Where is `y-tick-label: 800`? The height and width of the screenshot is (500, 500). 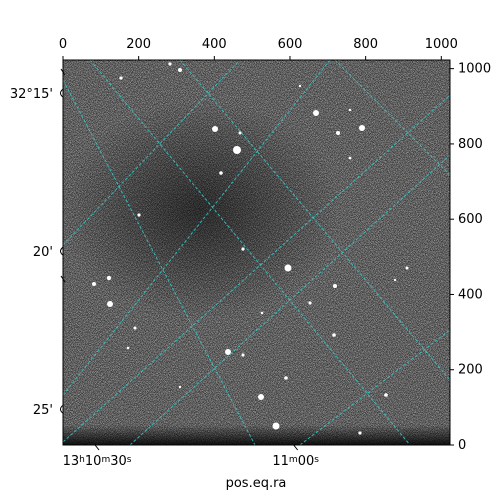
y-tick-label: 800 is located at coordinates (470, 144).